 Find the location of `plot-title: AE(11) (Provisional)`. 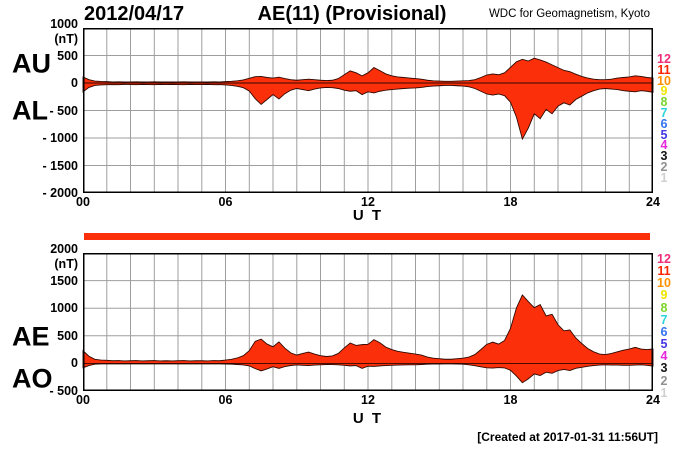

plot-title: AE(11) (Provisional) is located at coordinates (352, 14).